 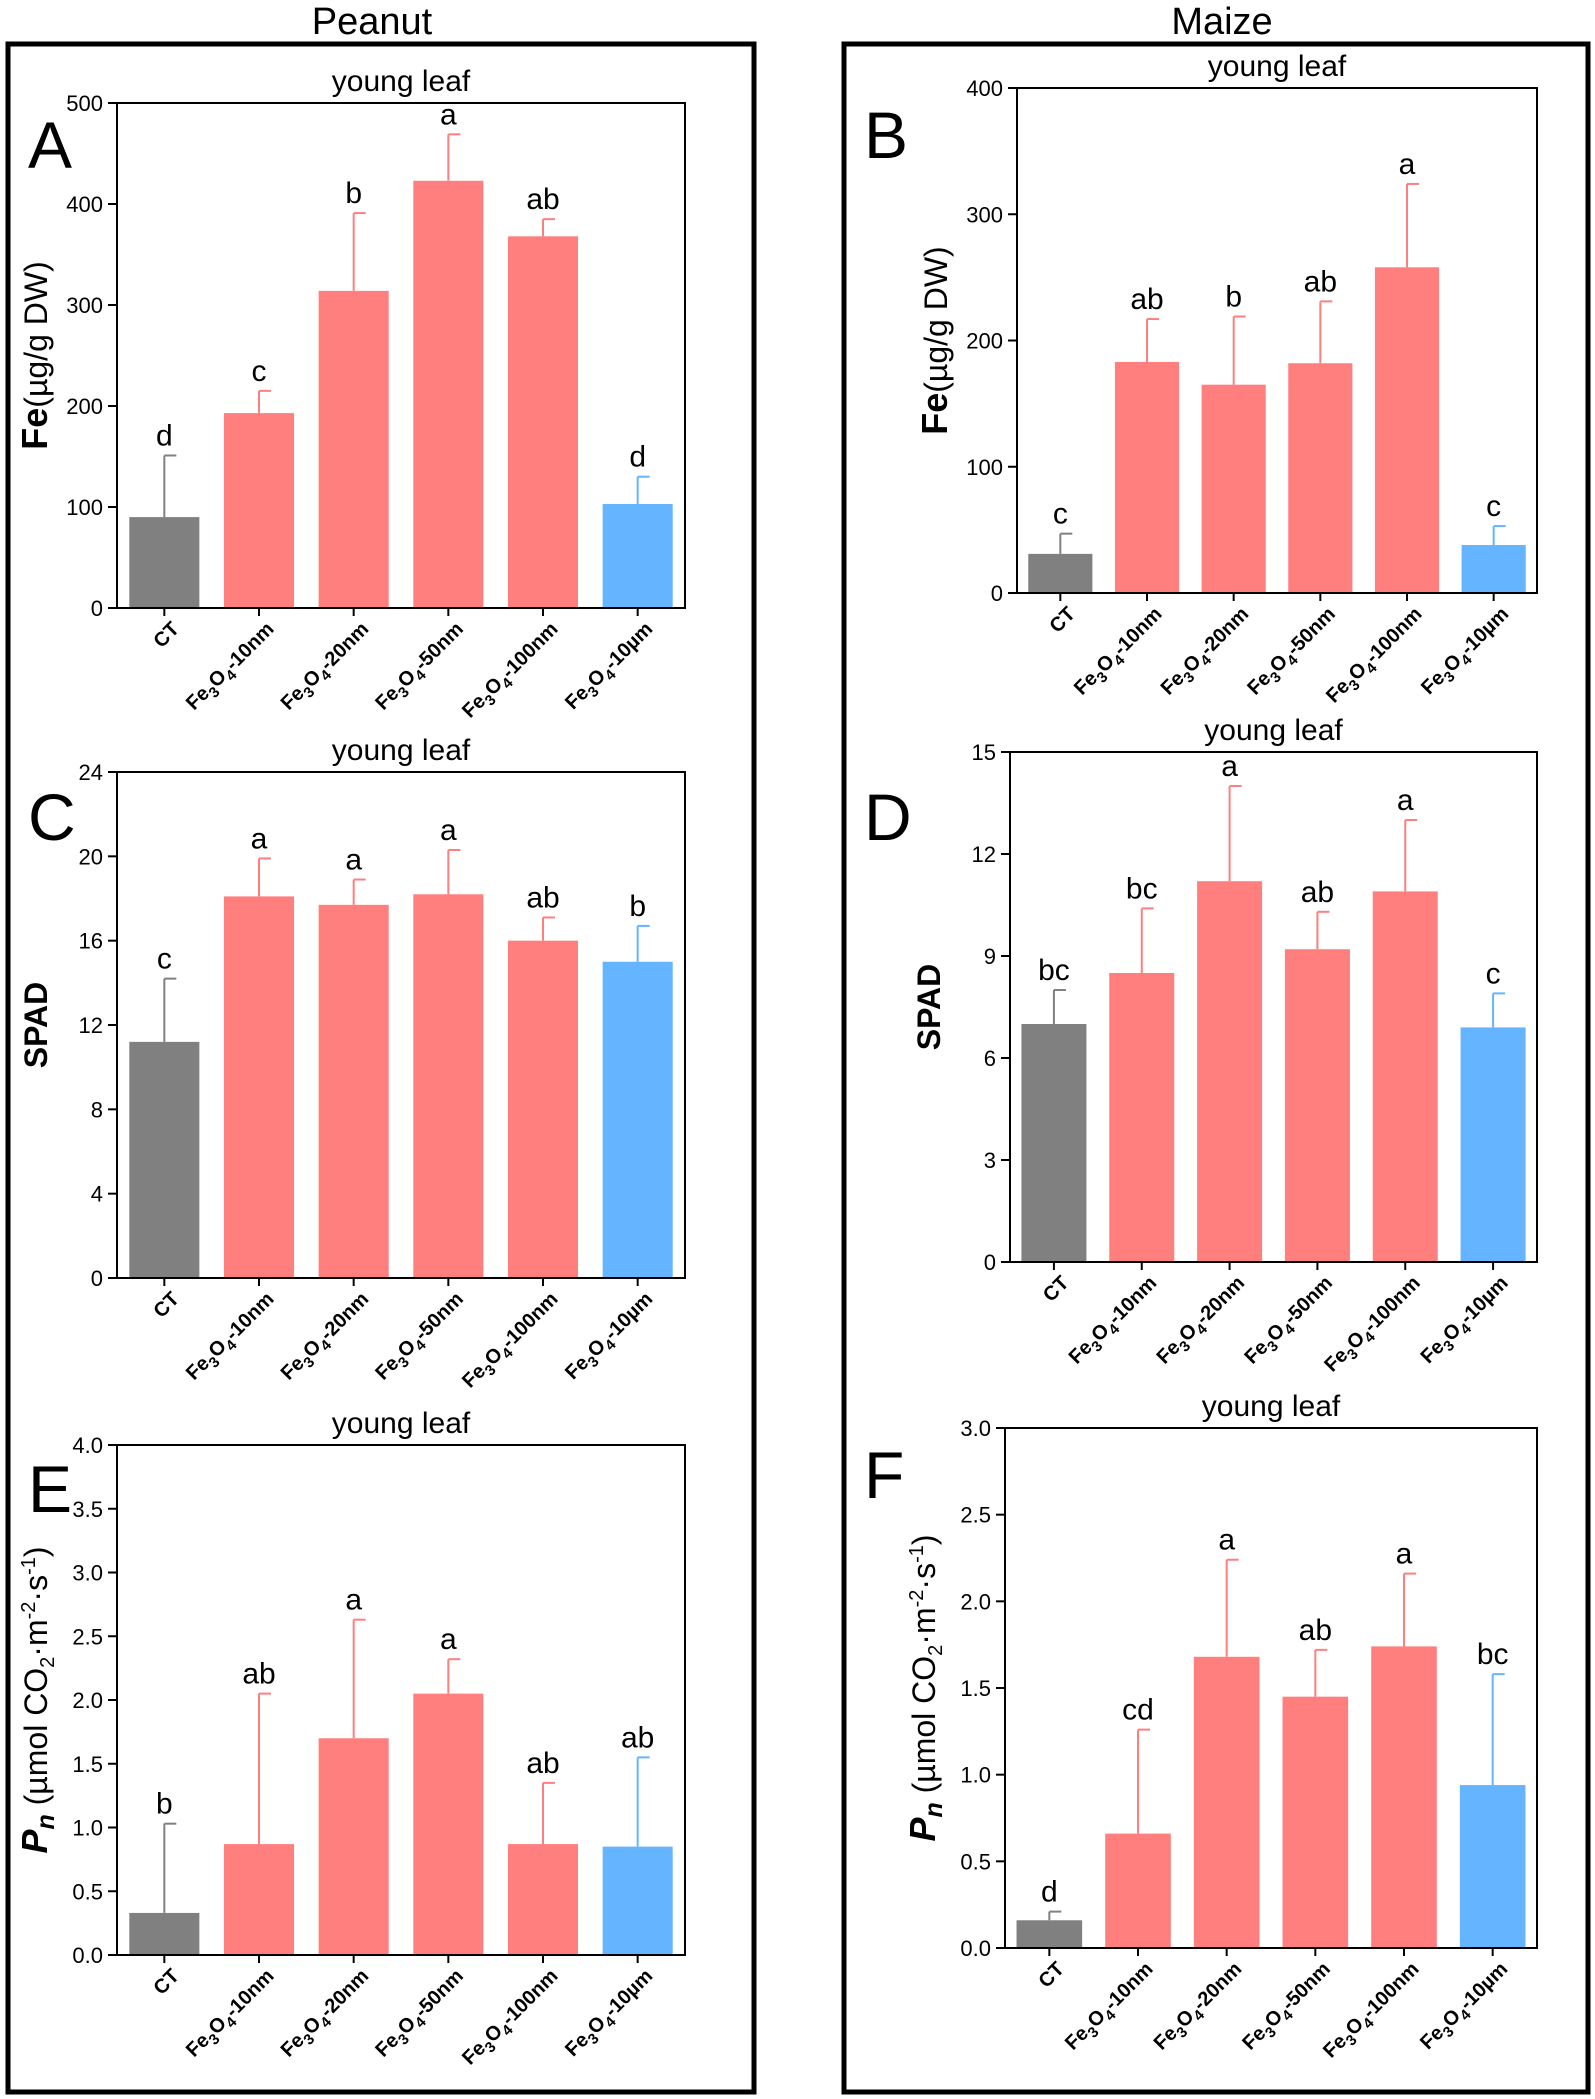 What do you see at coordinates (34, 355) in the screenshot?
I see `y-axis-label: Fe(µg/g DW)` at bounding box center [34, 355].